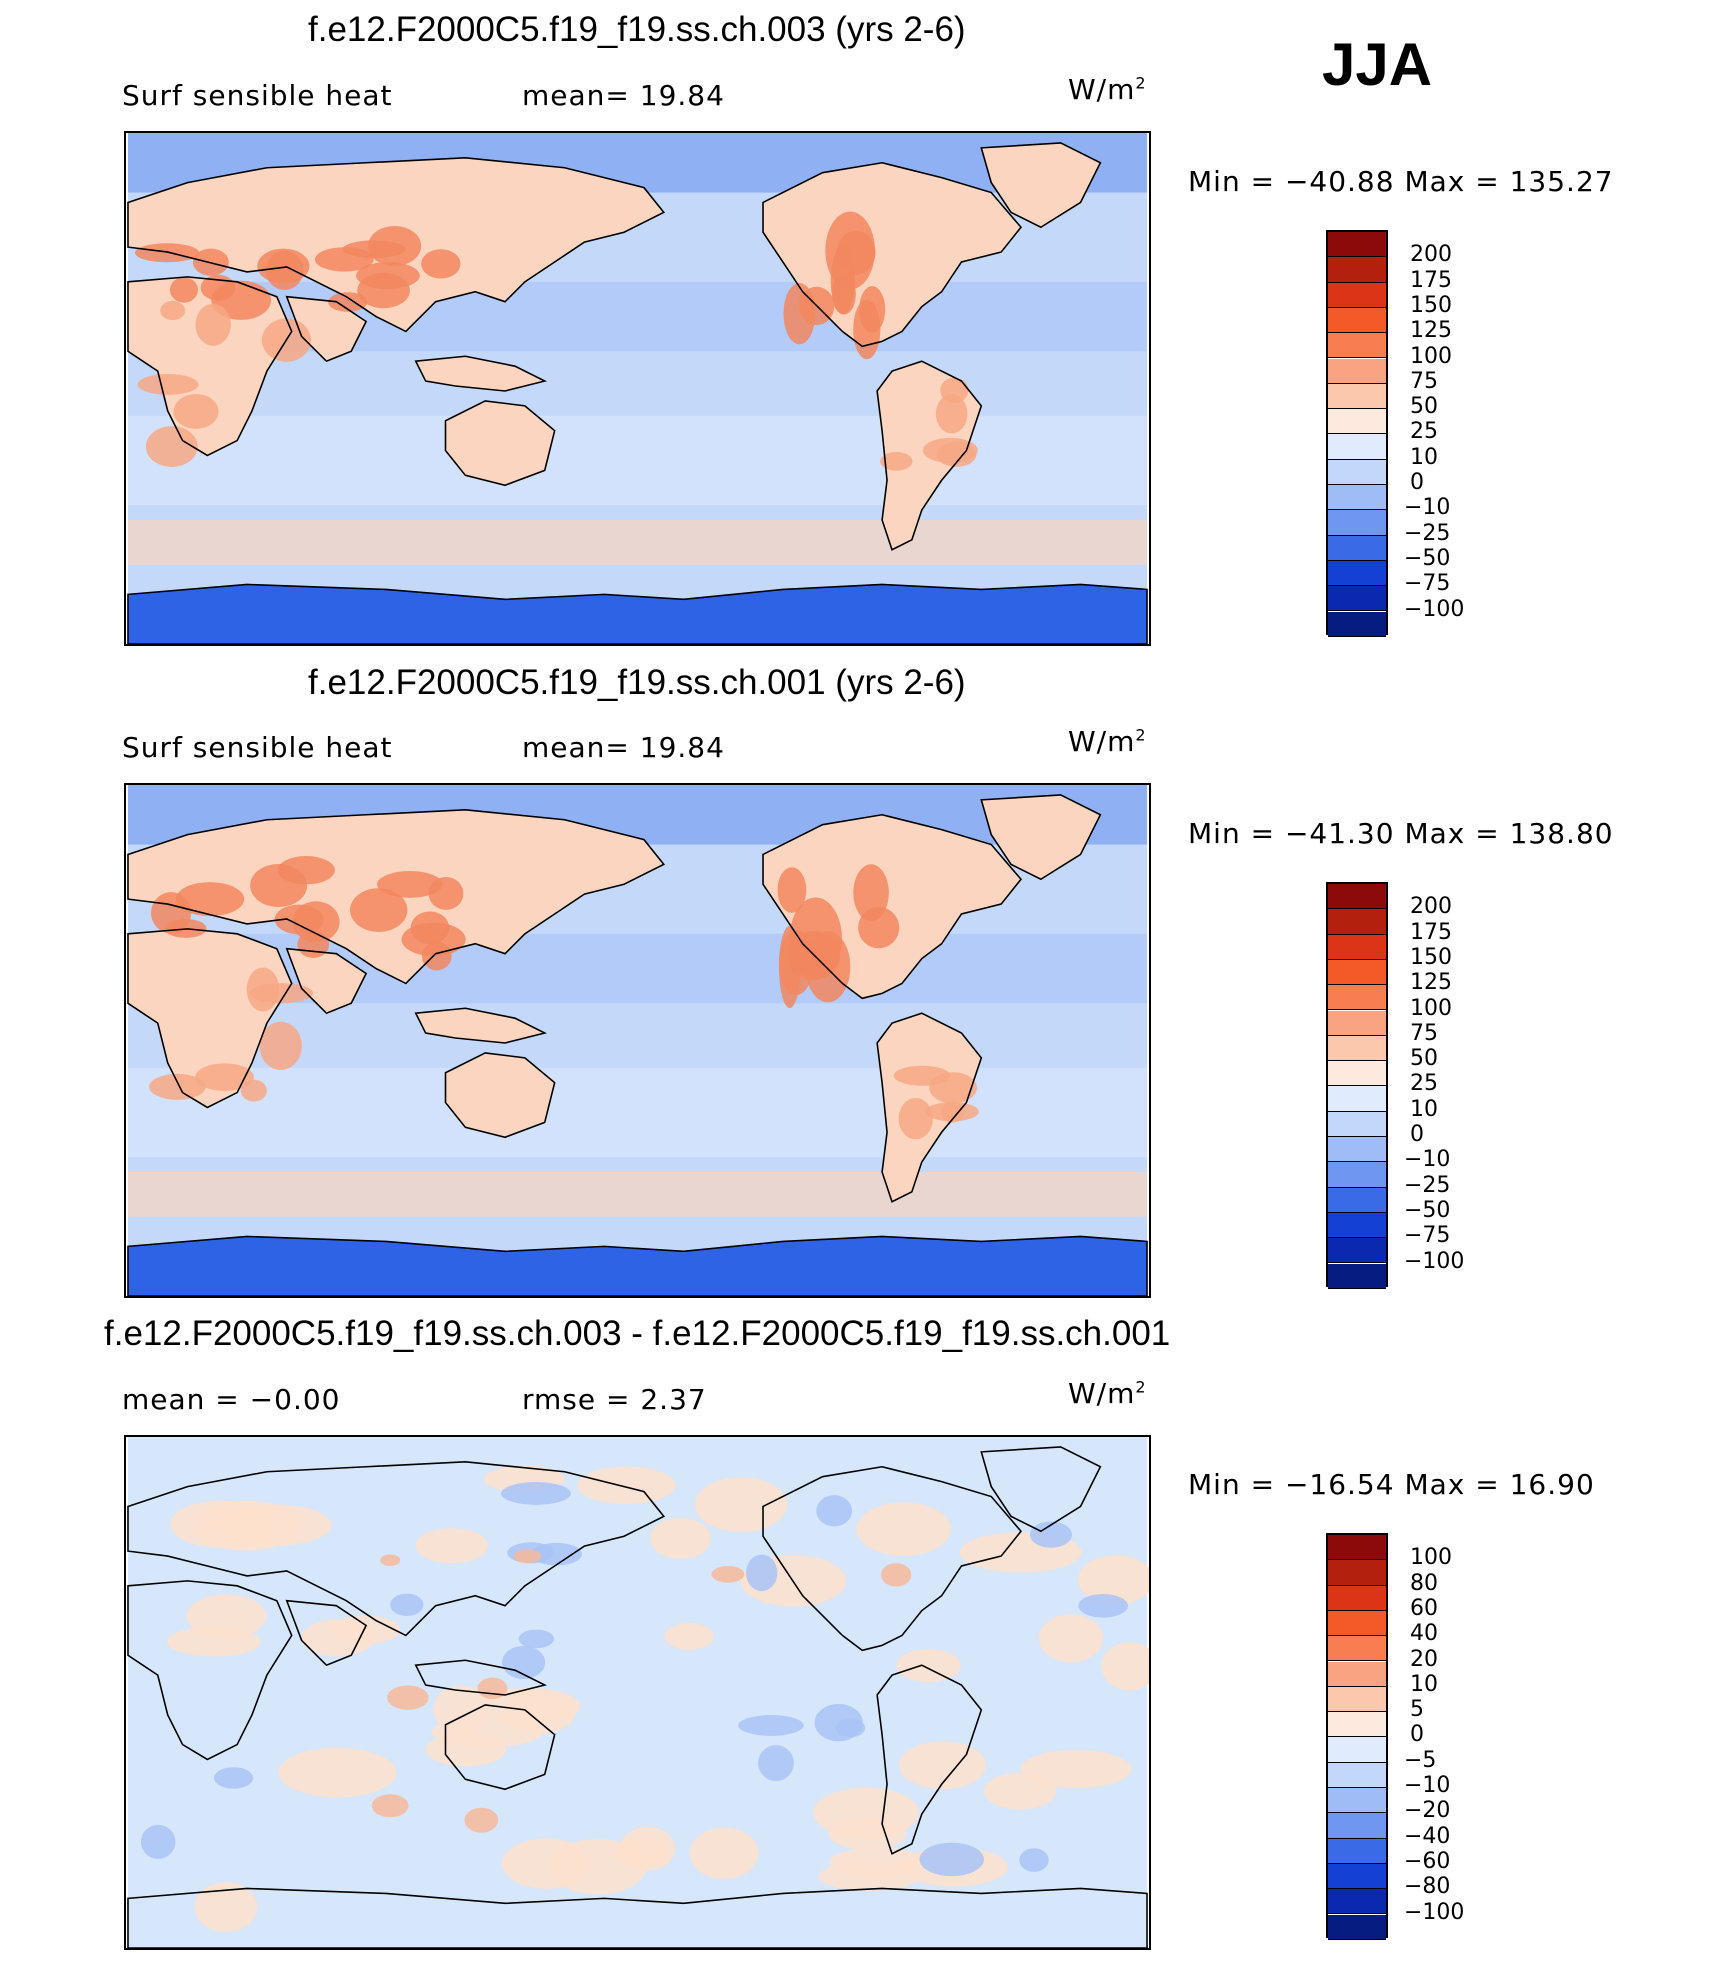  What do you see at coordinates (1427, 1836) in the screenshot?
I see `colorbar-tick-label: −40` at bounding box center [1427, 1836].